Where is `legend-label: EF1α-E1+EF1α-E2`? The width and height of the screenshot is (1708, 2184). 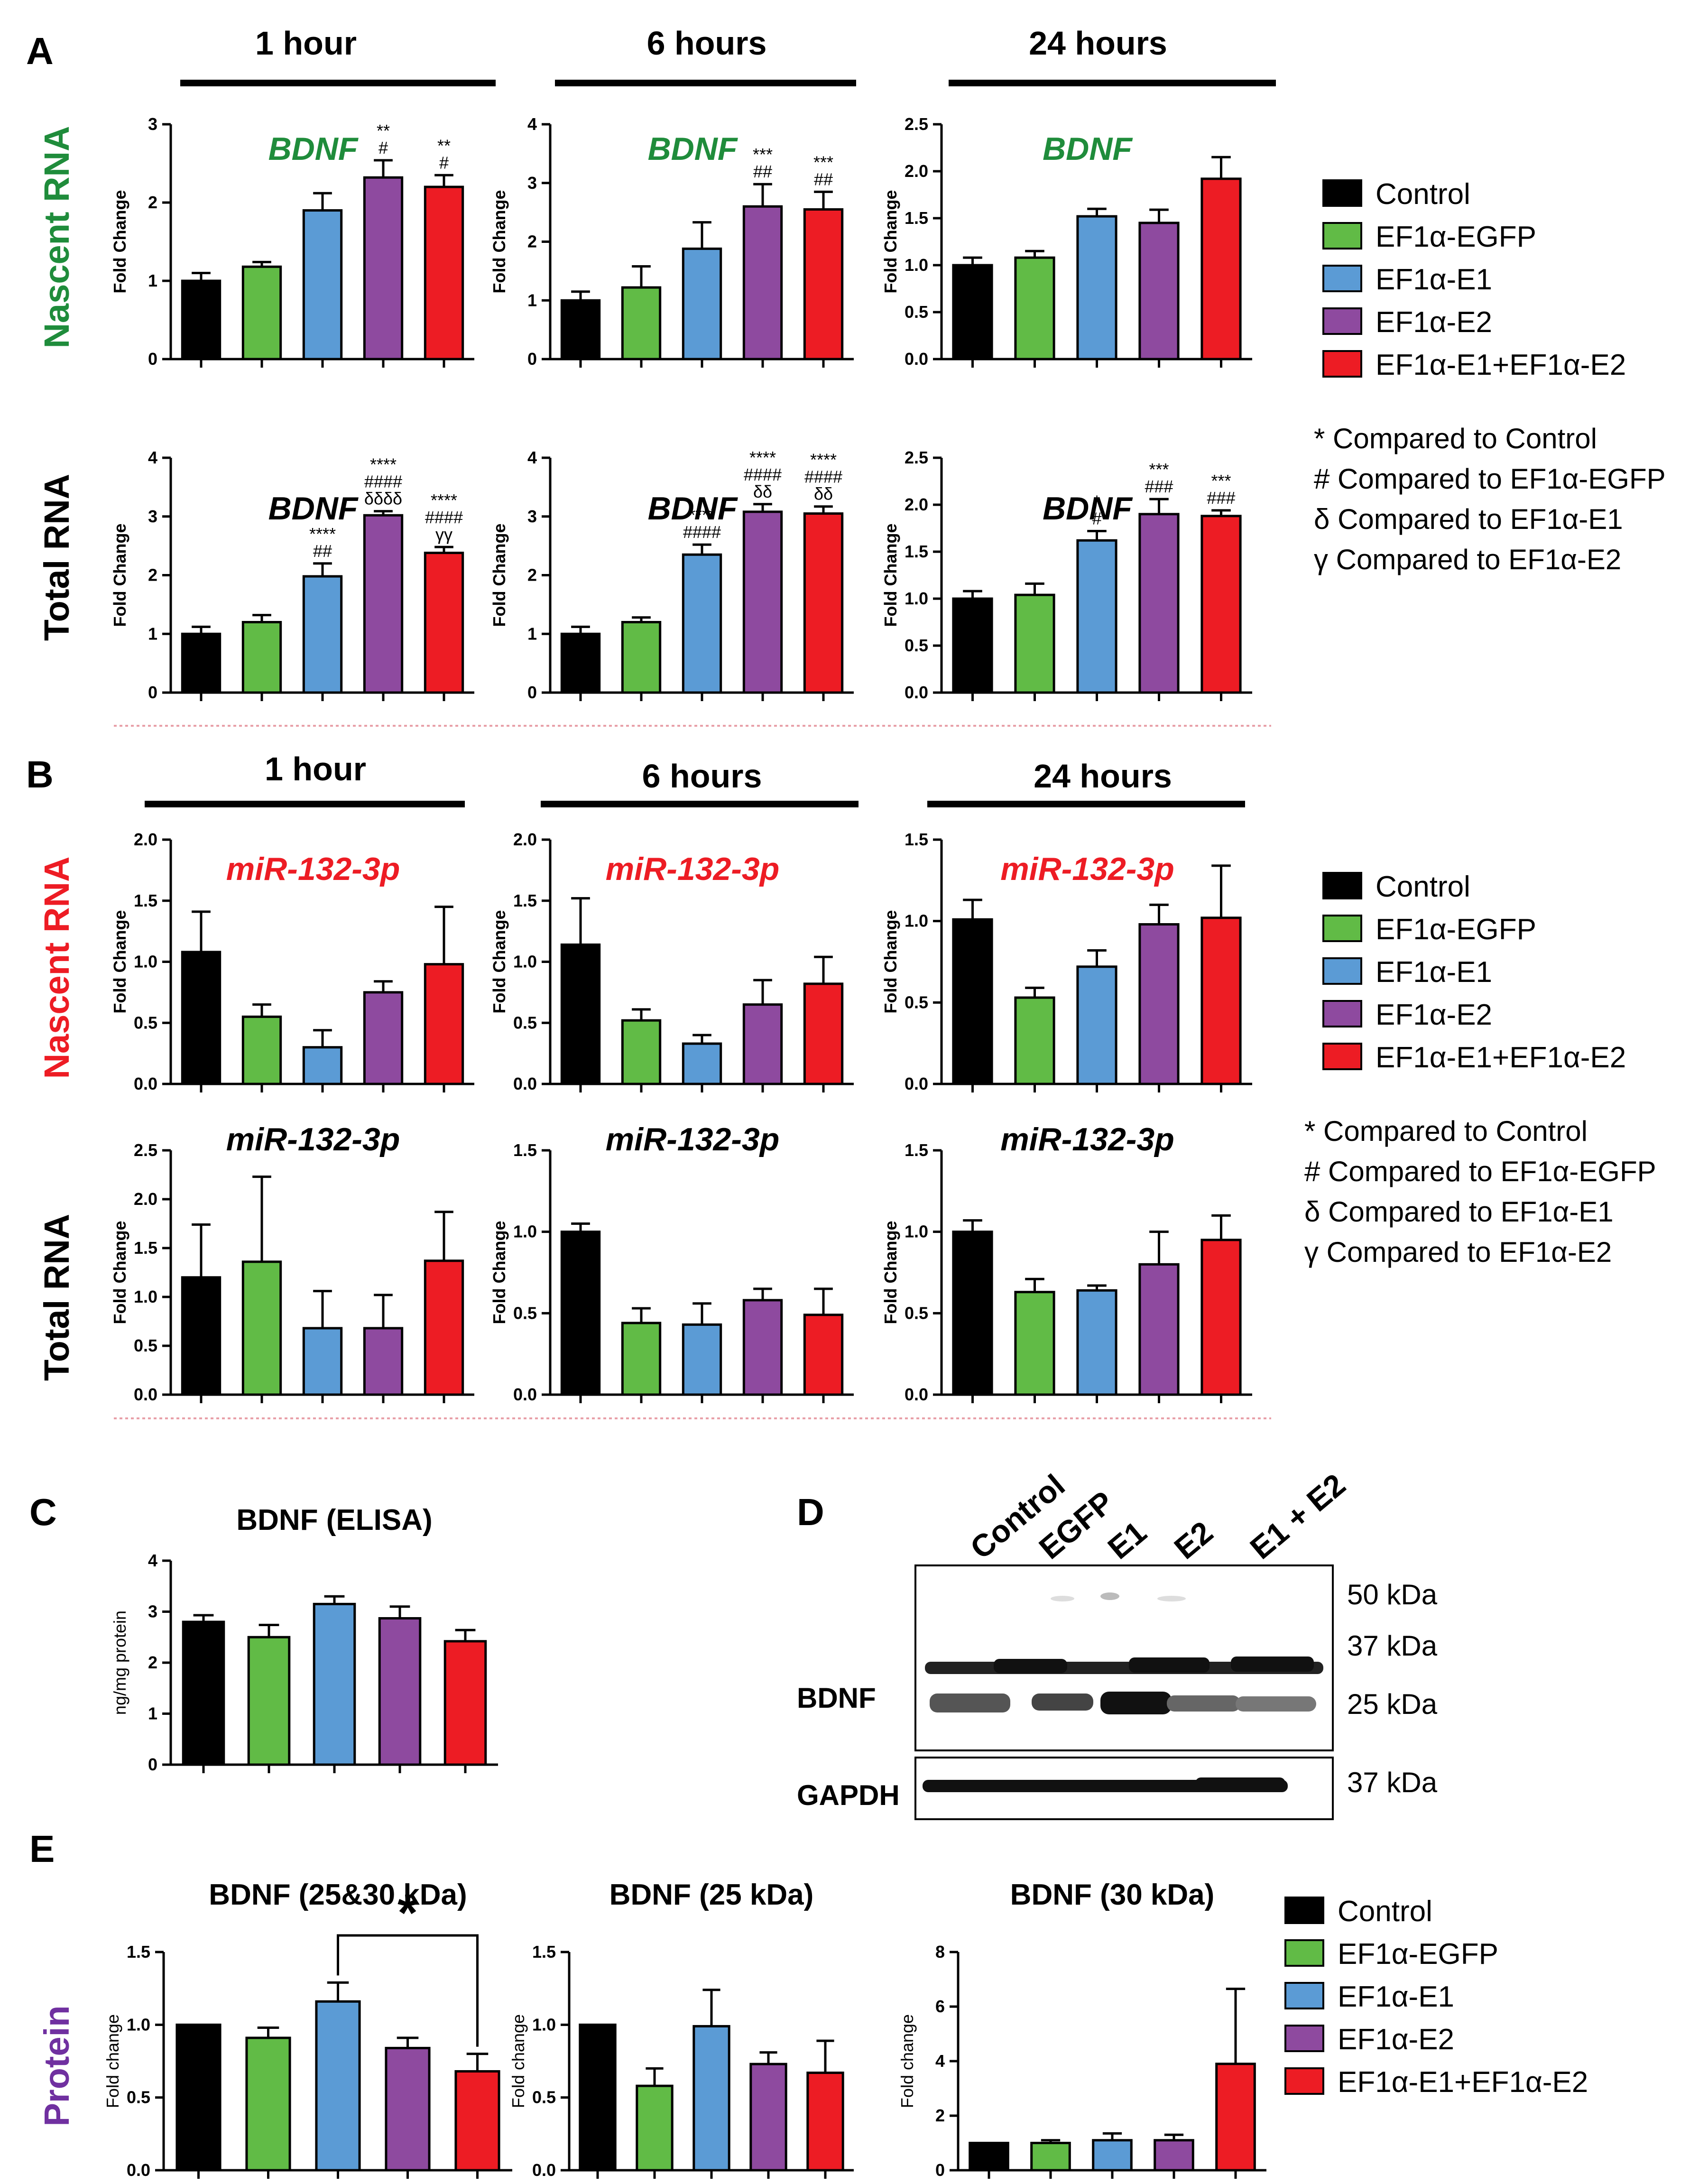
legend-label: EF1α-E1+EF1α-E2 is located at coordinates (1501, 1057).